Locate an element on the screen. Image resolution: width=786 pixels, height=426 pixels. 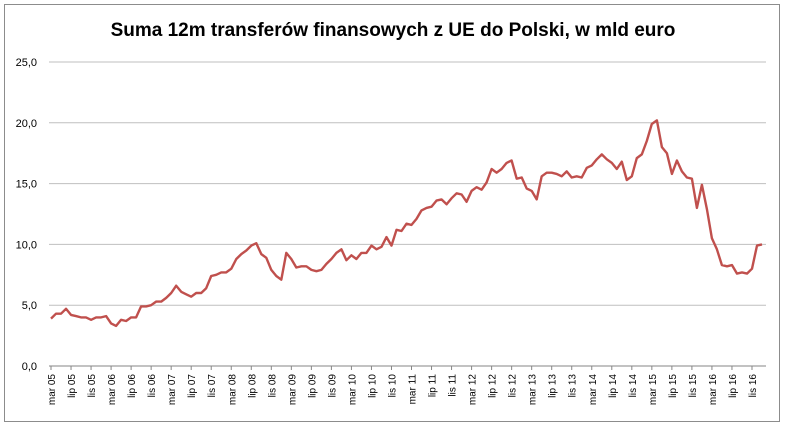
x-tick-label: lip 13 is located at coordinates (553, 386).